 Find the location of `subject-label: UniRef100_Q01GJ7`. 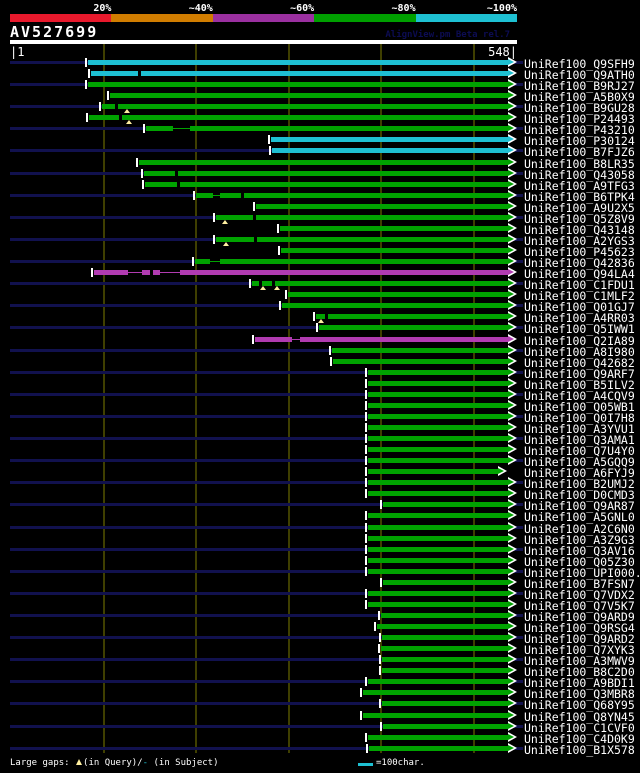

subject-label: UniRef100_Q01GJ7 is located at coordinates (579, 307).